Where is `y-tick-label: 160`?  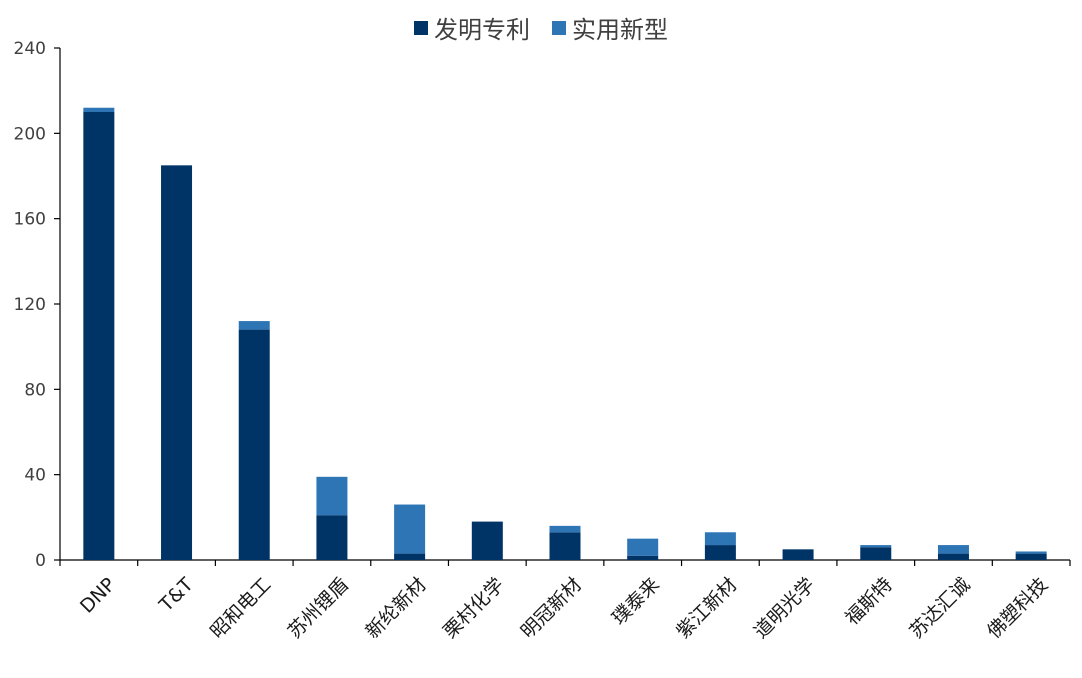
y-tick-label: 160 is located at coordinates (30, 220).